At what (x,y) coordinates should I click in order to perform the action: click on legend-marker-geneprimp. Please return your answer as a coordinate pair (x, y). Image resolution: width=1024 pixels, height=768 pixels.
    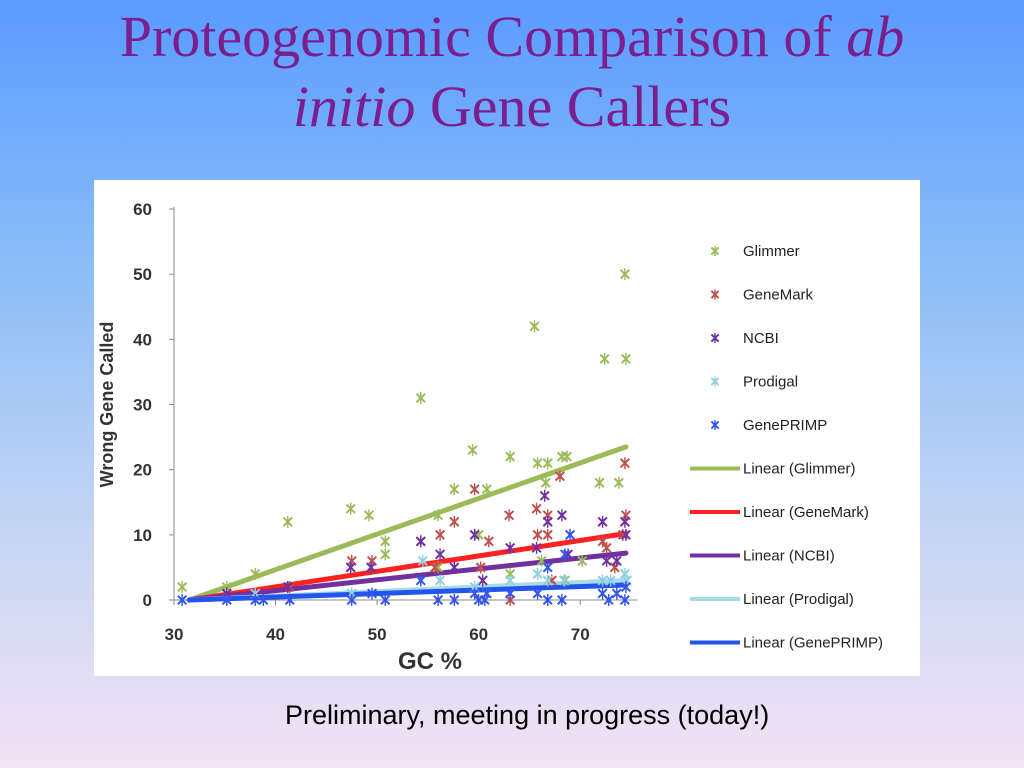
    Looking at the image, I should click on (715, 425).